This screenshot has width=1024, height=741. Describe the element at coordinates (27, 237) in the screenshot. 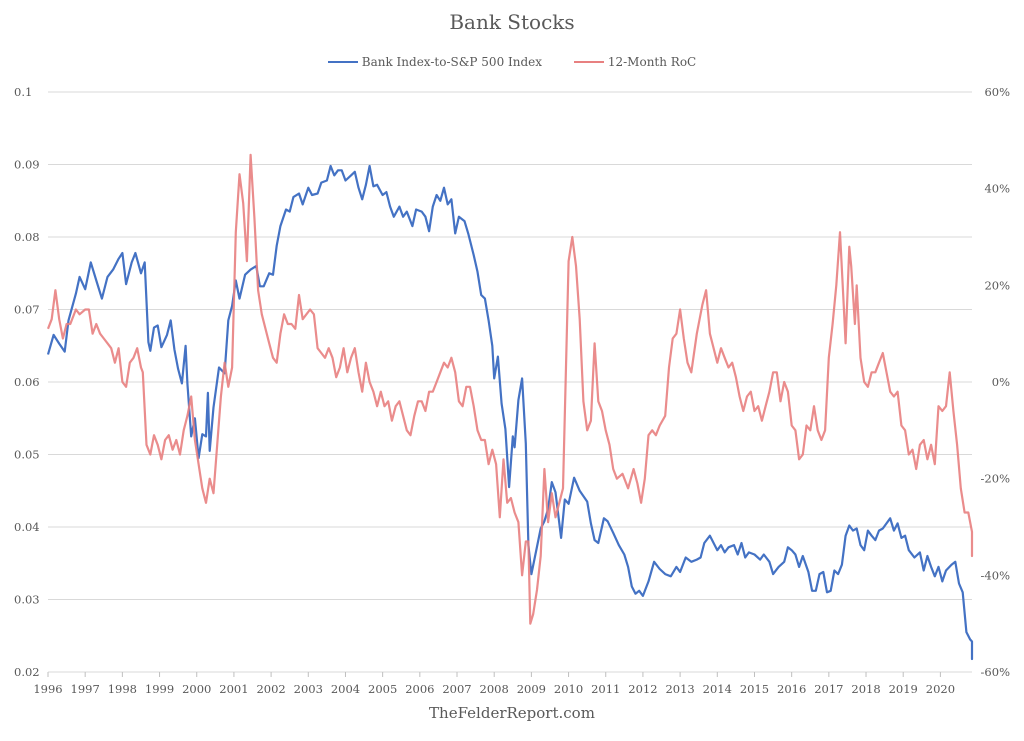

I see `y-left-tick-label: 0.08` at that location.